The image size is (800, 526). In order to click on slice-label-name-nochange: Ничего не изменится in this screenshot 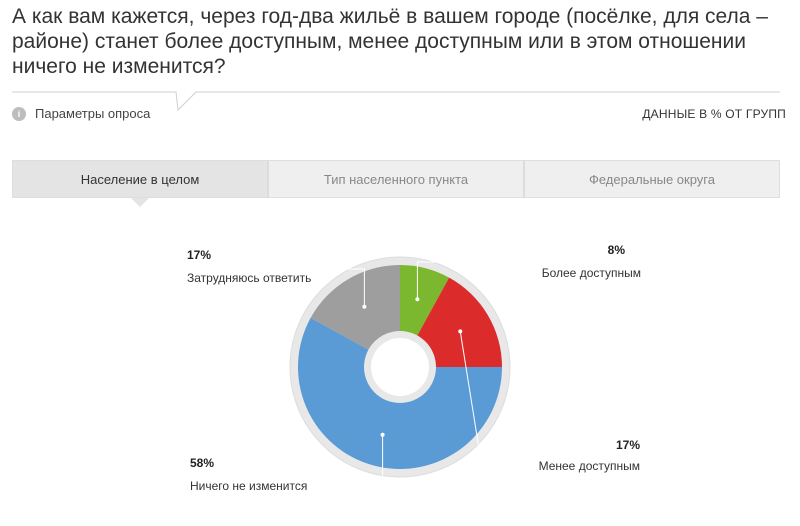, I will do `click(248, 486)`.